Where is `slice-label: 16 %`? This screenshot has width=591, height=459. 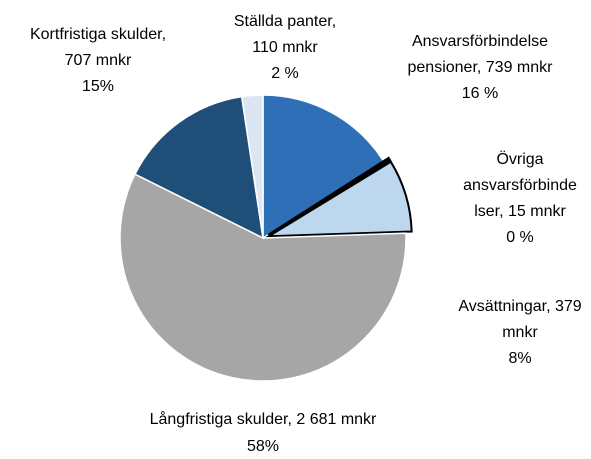
slice-label: 16 % is located at coordinates (480, 93).